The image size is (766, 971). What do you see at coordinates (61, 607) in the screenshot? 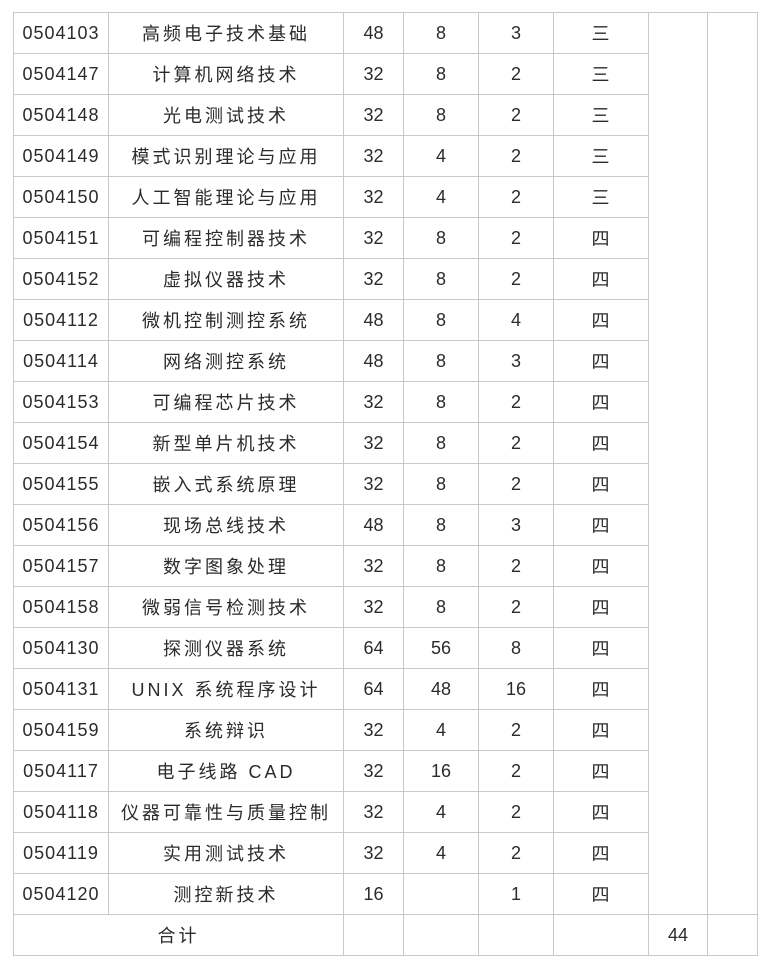
I see `course-code-cell: 0504158` at bounding box center [61, 607].